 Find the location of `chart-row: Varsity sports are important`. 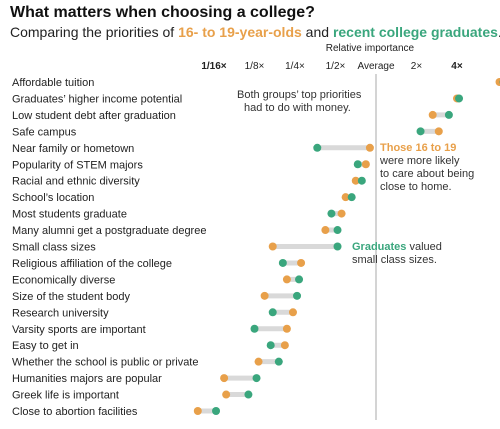

chart-row: Varsity sports are important is located at coordinates (151, 330).